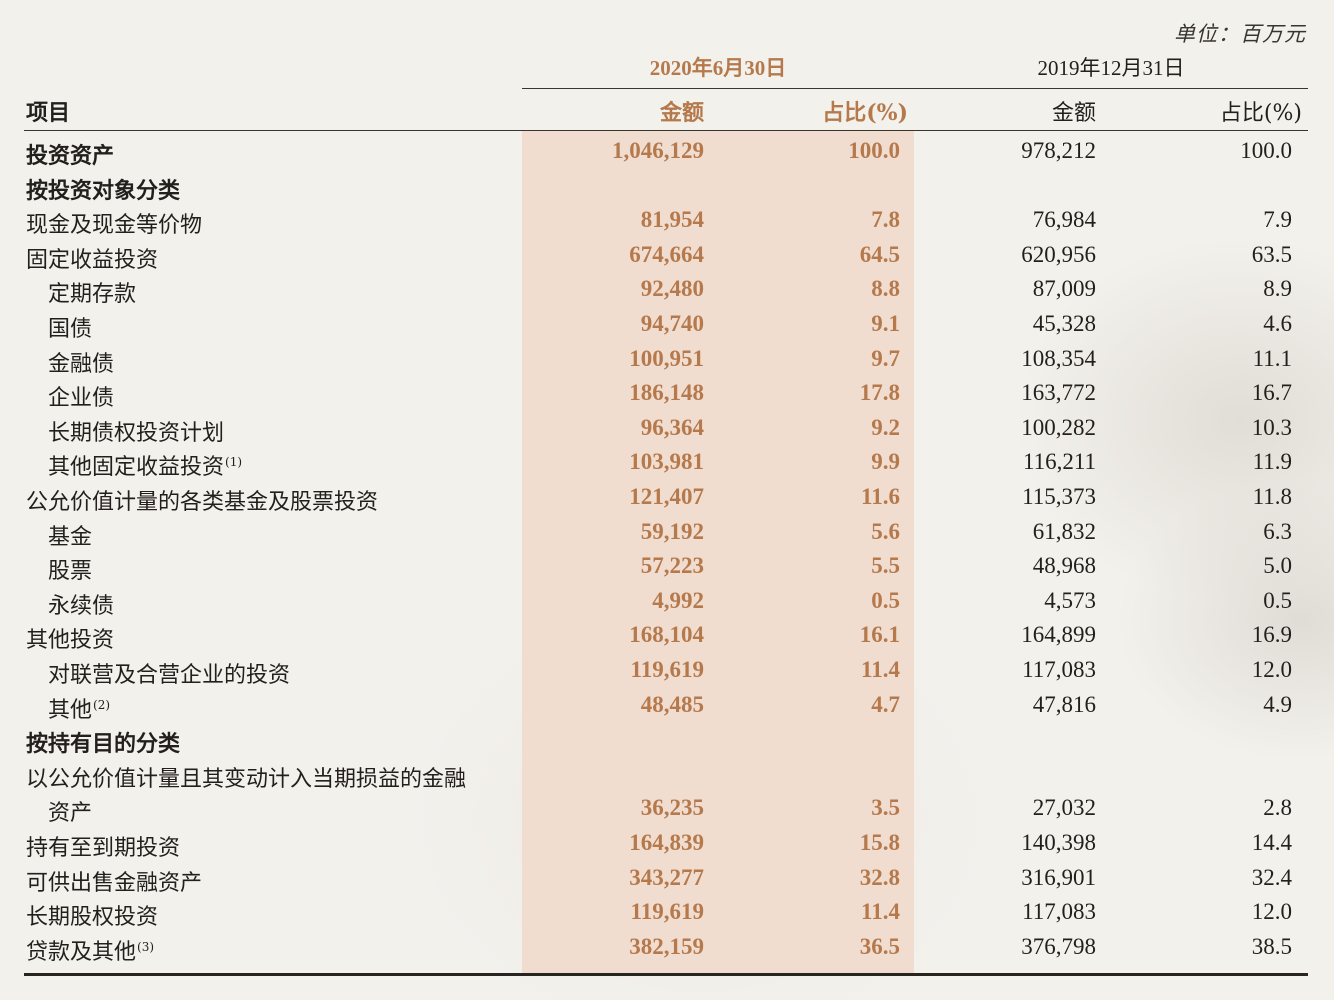 This screenshot has height=1000, width=1334. I want to click on current-ratio-cell: 100.0, so click(874, 150).